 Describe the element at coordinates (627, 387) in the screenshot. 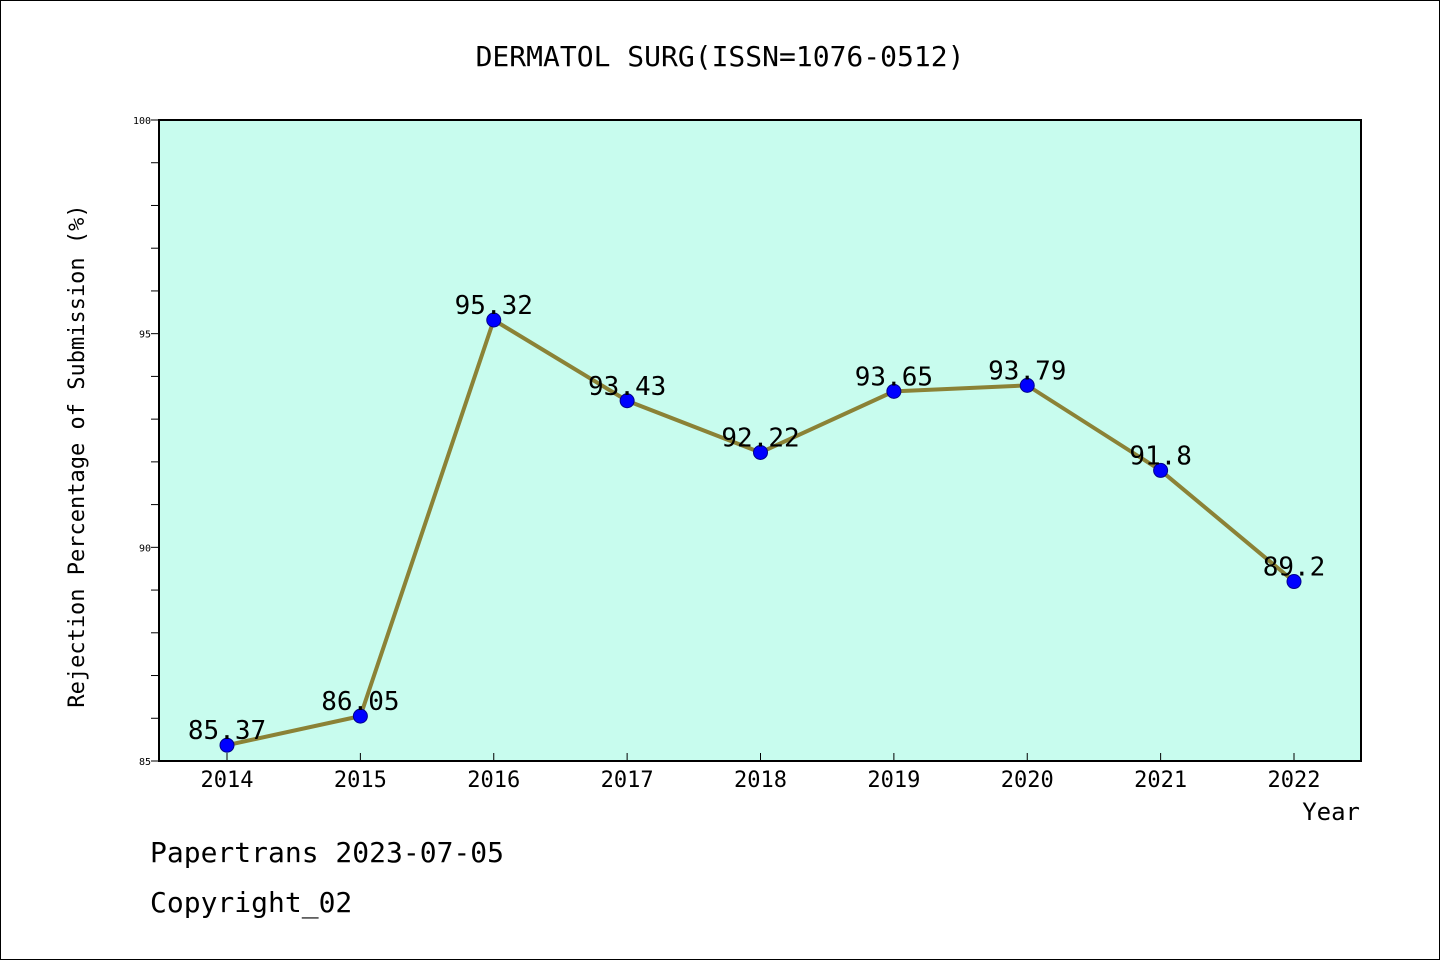

I see `data-label: 93.43` at that location.